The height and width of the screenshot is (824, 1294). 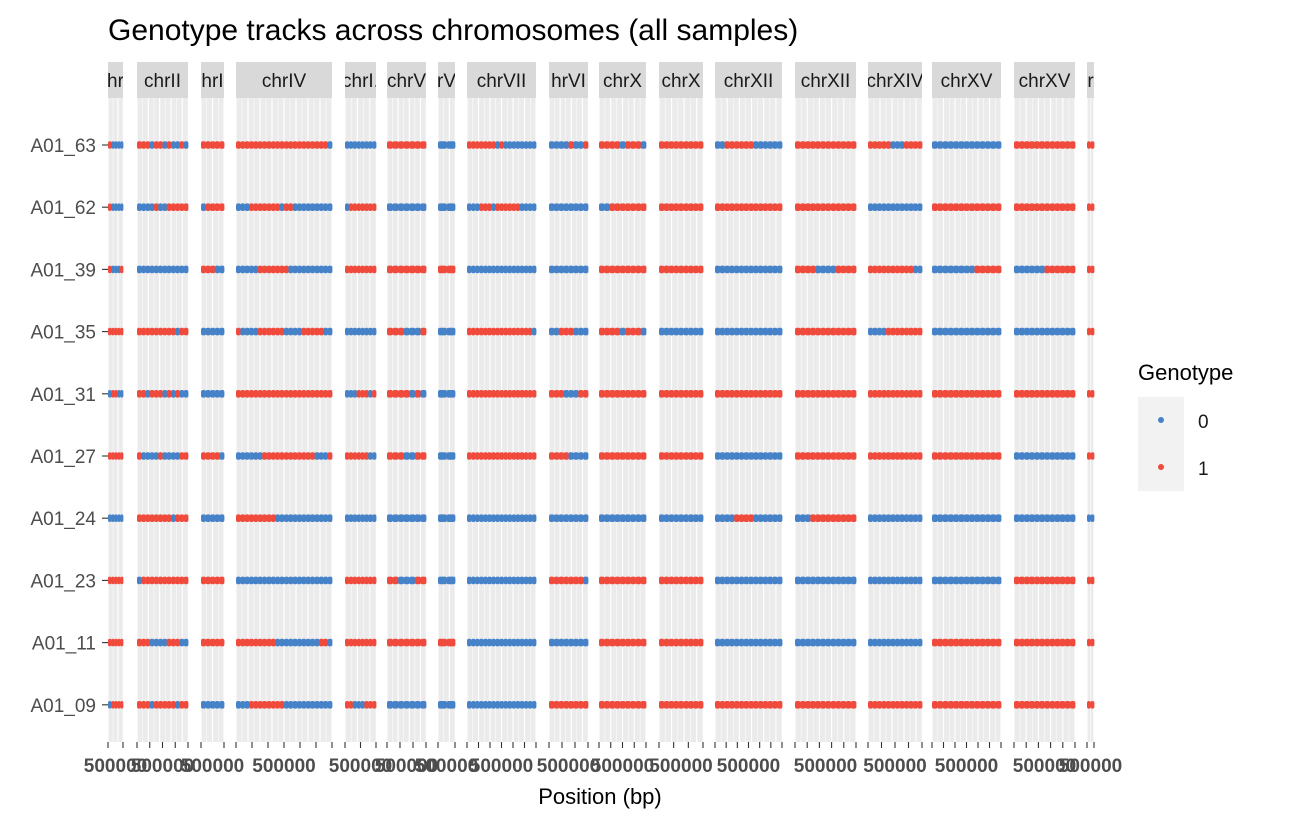 What do you see at coordinates (284, 81) in the screenshot?
I see `facet-strip-label: chrIV` at bounding box center [284, 81].